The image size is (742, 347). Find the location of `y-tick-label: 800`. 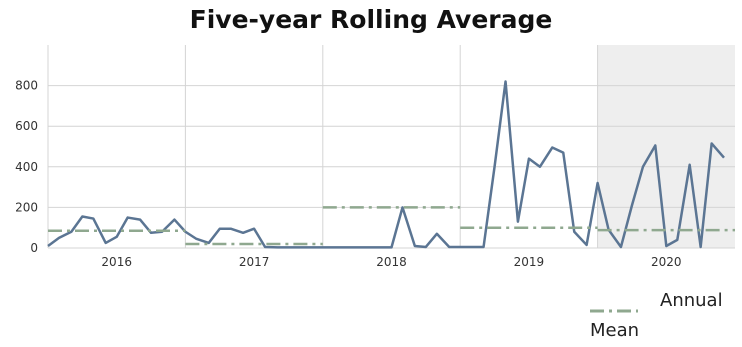

y-tick-label: 800 is located at coordinates (26, 86).